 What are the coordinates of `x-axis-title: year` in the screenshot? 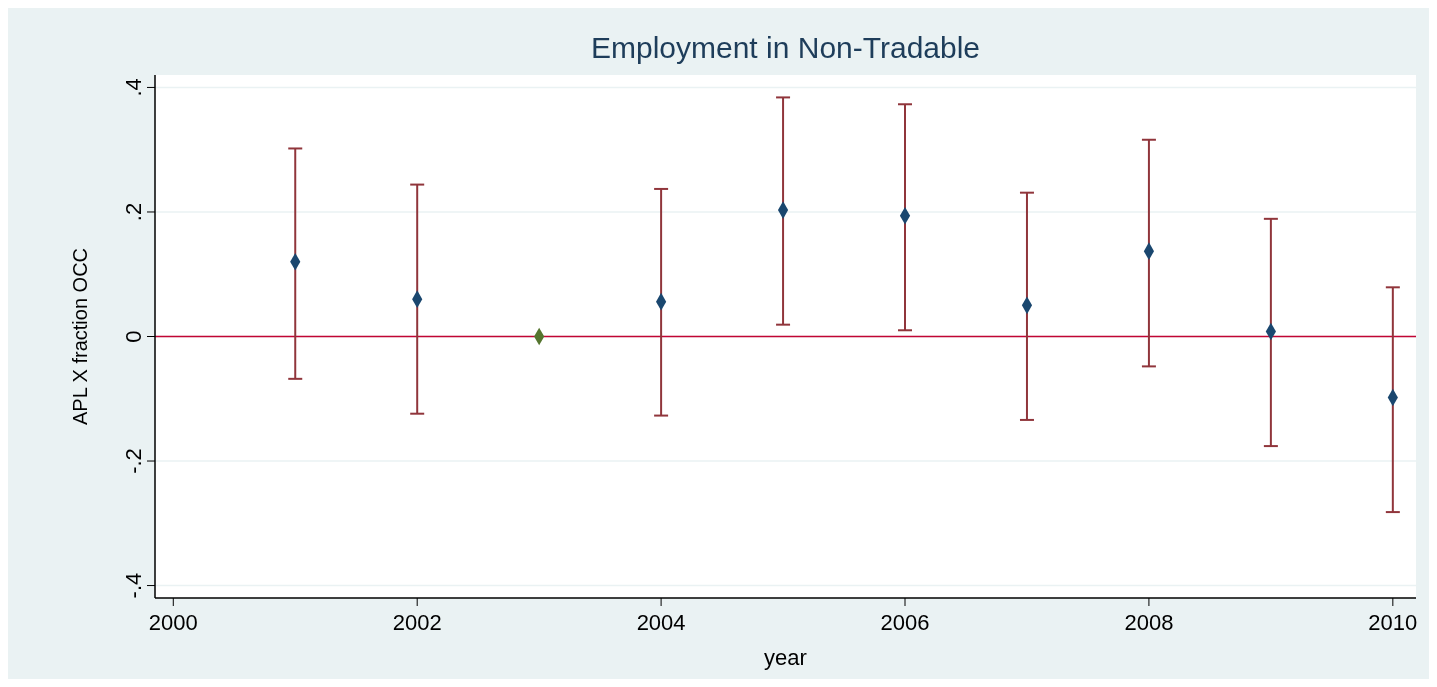 It's located at (785, 657).